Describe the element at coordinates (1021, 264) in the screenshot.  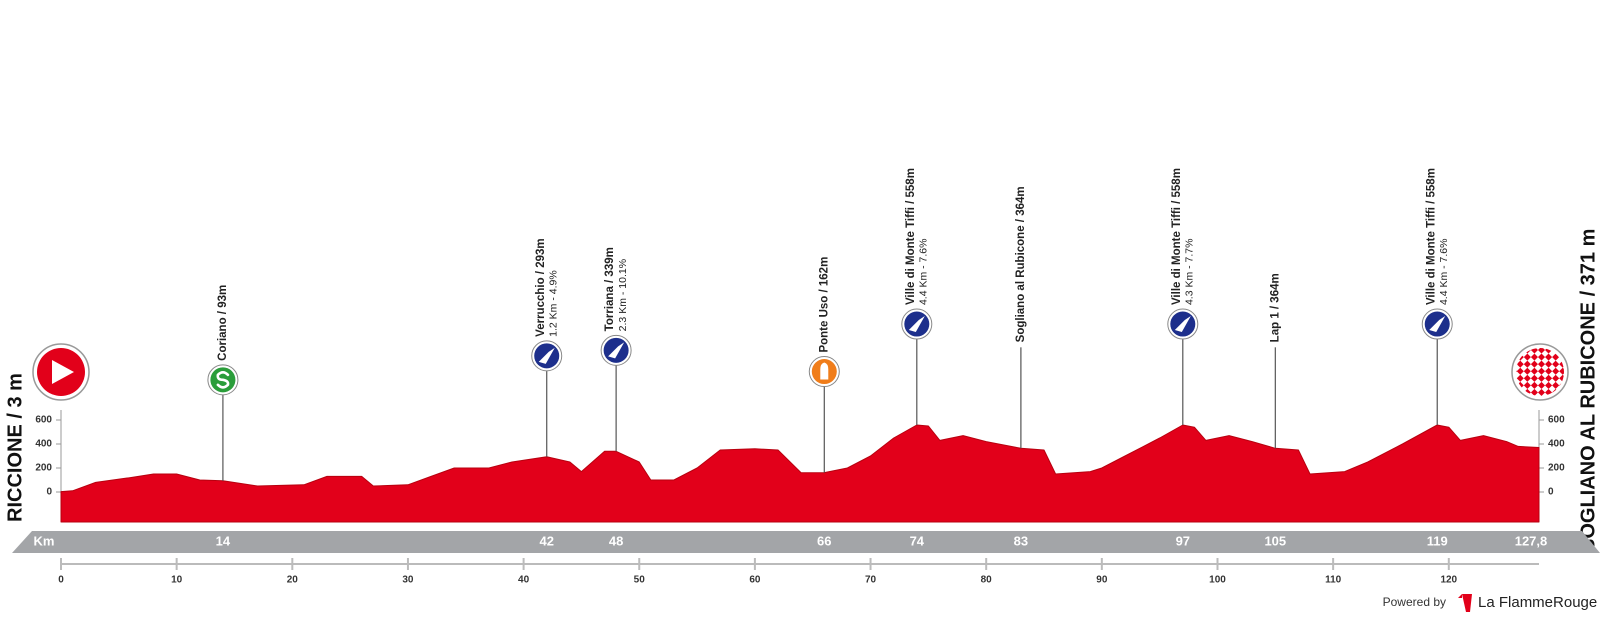
I see `waypoint-label: Sogliano al Rubicone / 364m` at that location.